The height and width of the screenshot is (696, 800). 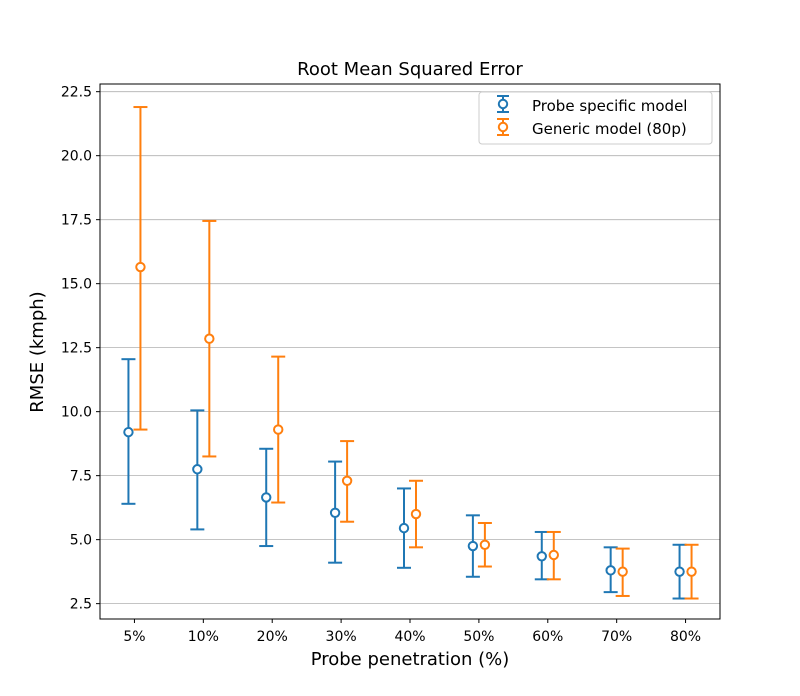 What do you see at coordinates (609, 129) in the screenshot?
I see `legend-label-generic: Generic model (80p)` at bounding box center [609, 129].